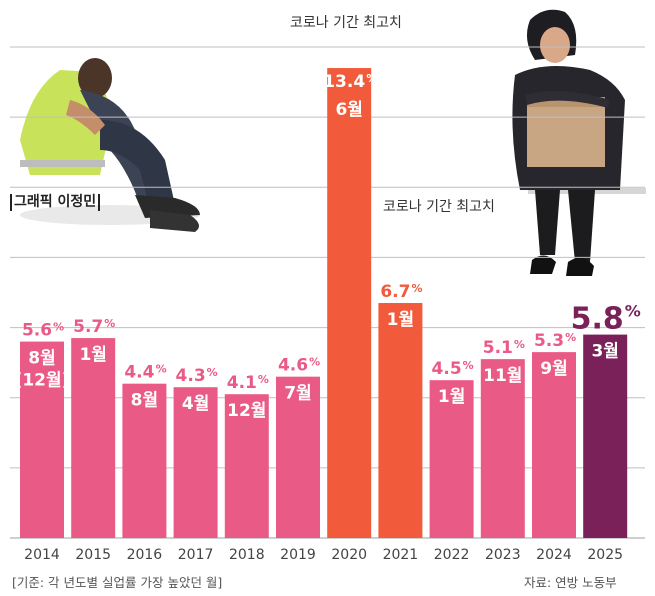 This screenshot has width=655, height=596. Describe the element at coordinates (519, 344) in the screenshot. I see `percent-sign-2023: %` at that location.